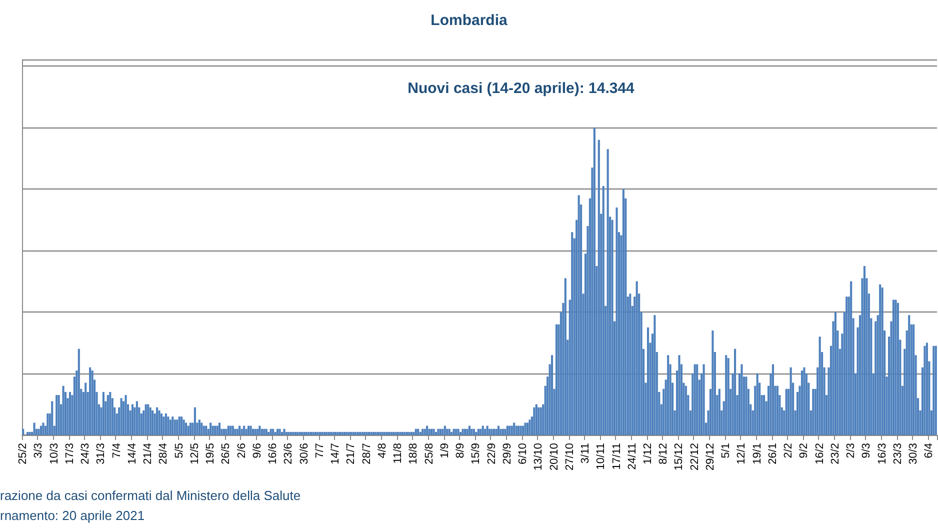 The height and width of the screenshot is (528, 938). Describe the element at coordinates (444, 450) in the screenshot. I see `x-tick-label: 1/9` at that location.